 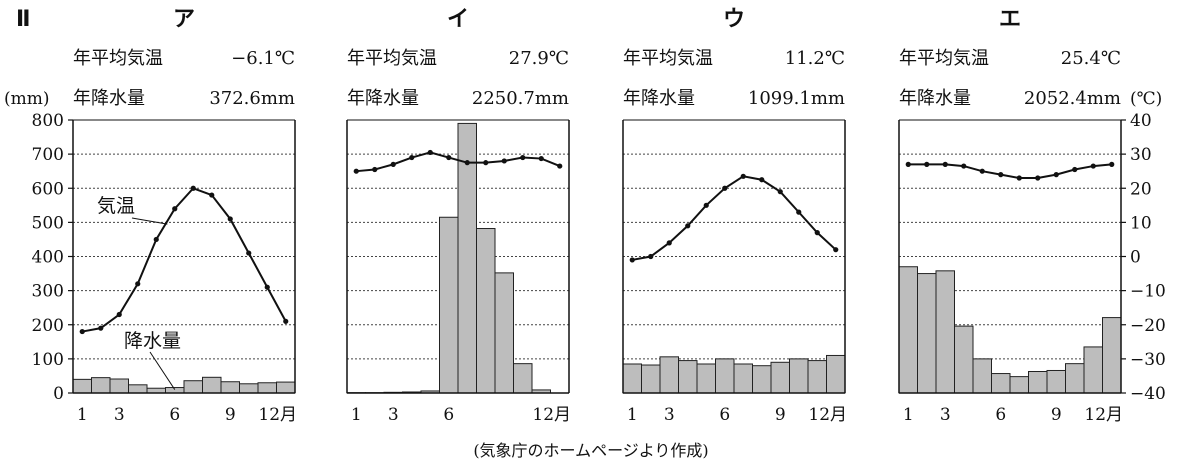 What do you see at coordinates (520, 98) in the screenshot?
I see `annual-precip-value: 2250.7mm` at bounding box center [520, 98].